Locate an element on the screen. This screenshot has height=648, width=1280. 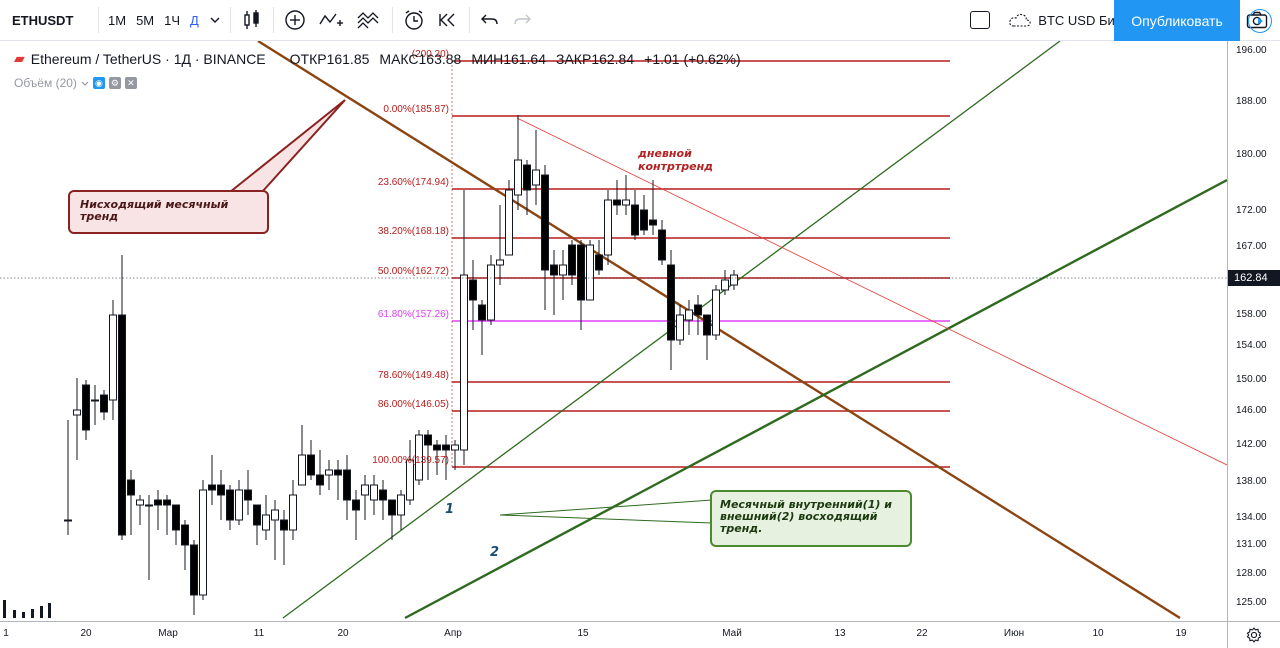
time-axis: 1 20 Мар 11 20 Апр 15 Май 13 22 Июн 10 19 is located at coordinates (613, 634).